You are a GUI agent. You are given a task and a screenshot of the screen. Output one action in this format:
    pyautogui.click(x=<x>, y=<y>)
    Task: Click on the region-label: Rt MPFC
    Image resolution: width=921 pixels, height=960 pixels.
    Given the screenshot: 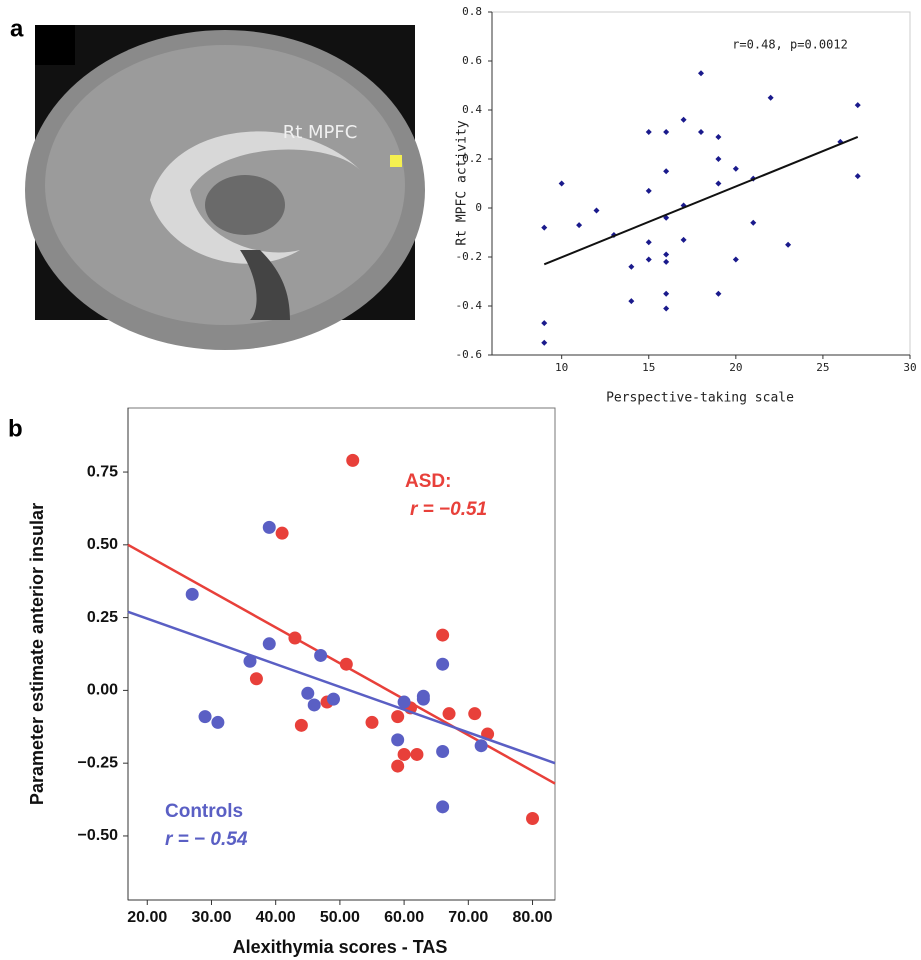 What is the action you would take?
    pyautogui.click(x=320, y=132)
    